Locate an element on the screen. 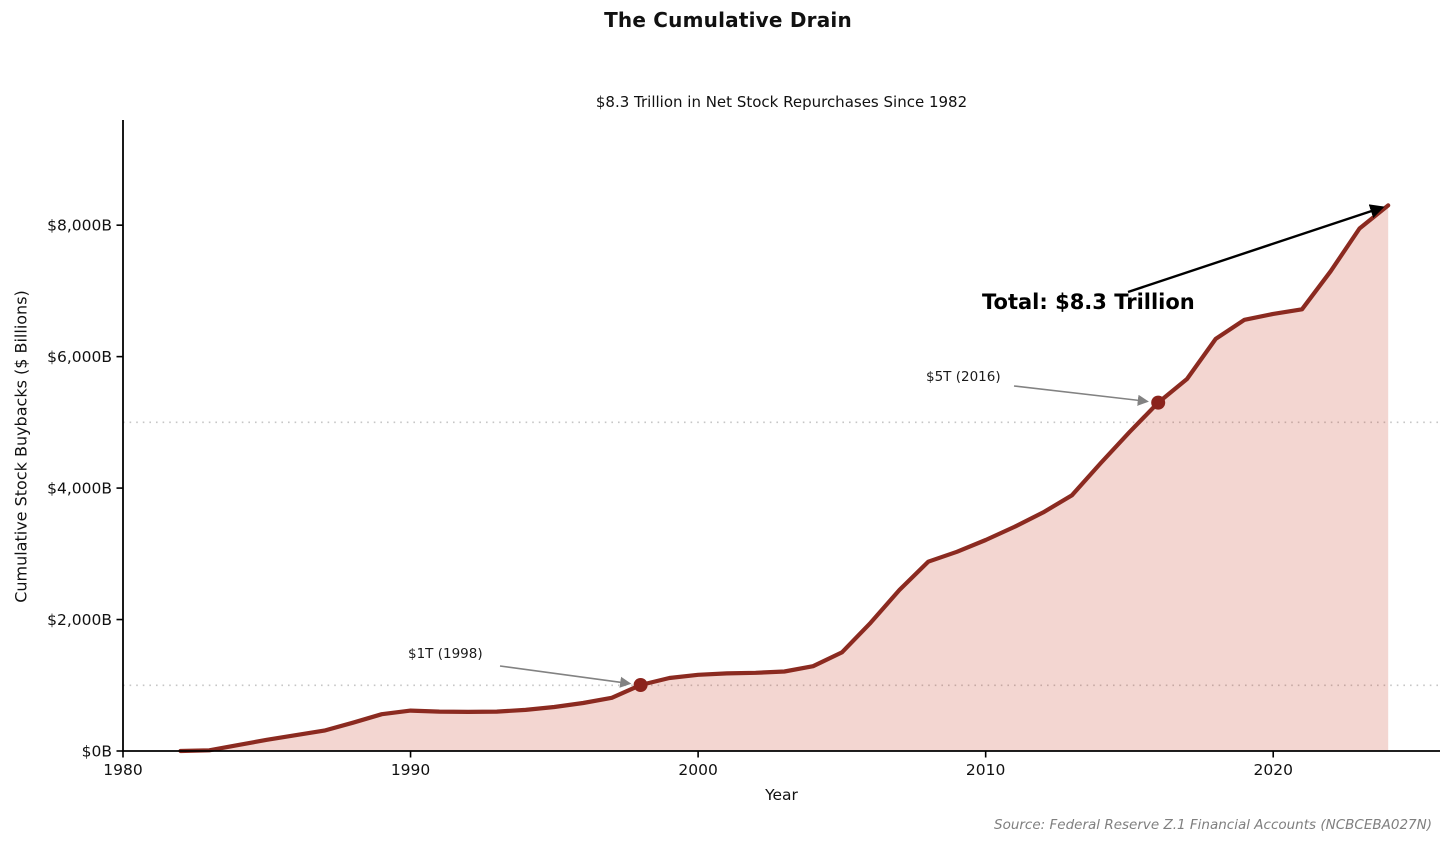 The height and width of the screenshot is (846, 1456). annotation-1-trillion-1998: $1T (1998) is located at coordinates (445, 654).